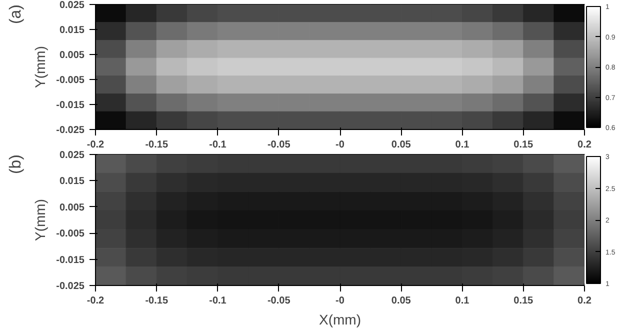 This screenshot has height=334, width=623. What do you see at coordinates (340, 320) in the screenshot?
I see `x-axis-title: X(mm)` at bounding box center [340, 320].